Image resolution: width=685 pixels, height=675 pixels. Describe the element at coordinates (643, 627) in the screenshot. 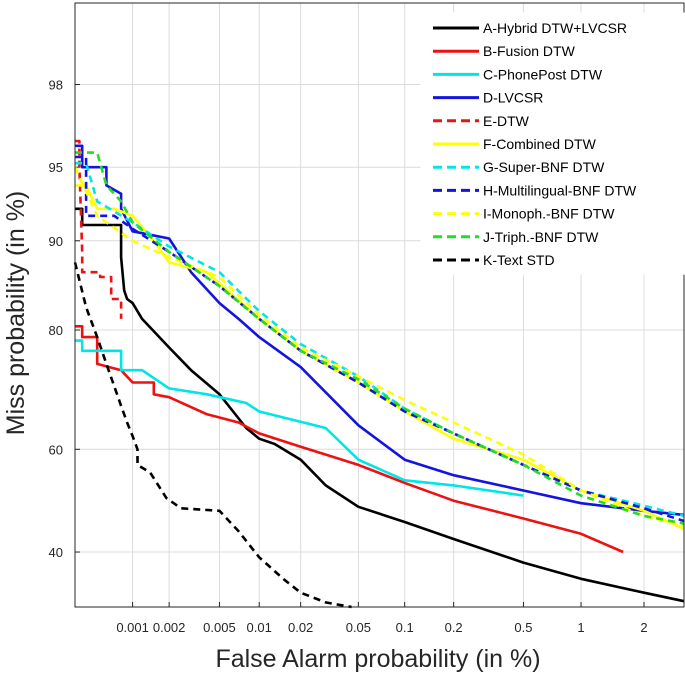

I see `x-tick-label: 2` at that location.